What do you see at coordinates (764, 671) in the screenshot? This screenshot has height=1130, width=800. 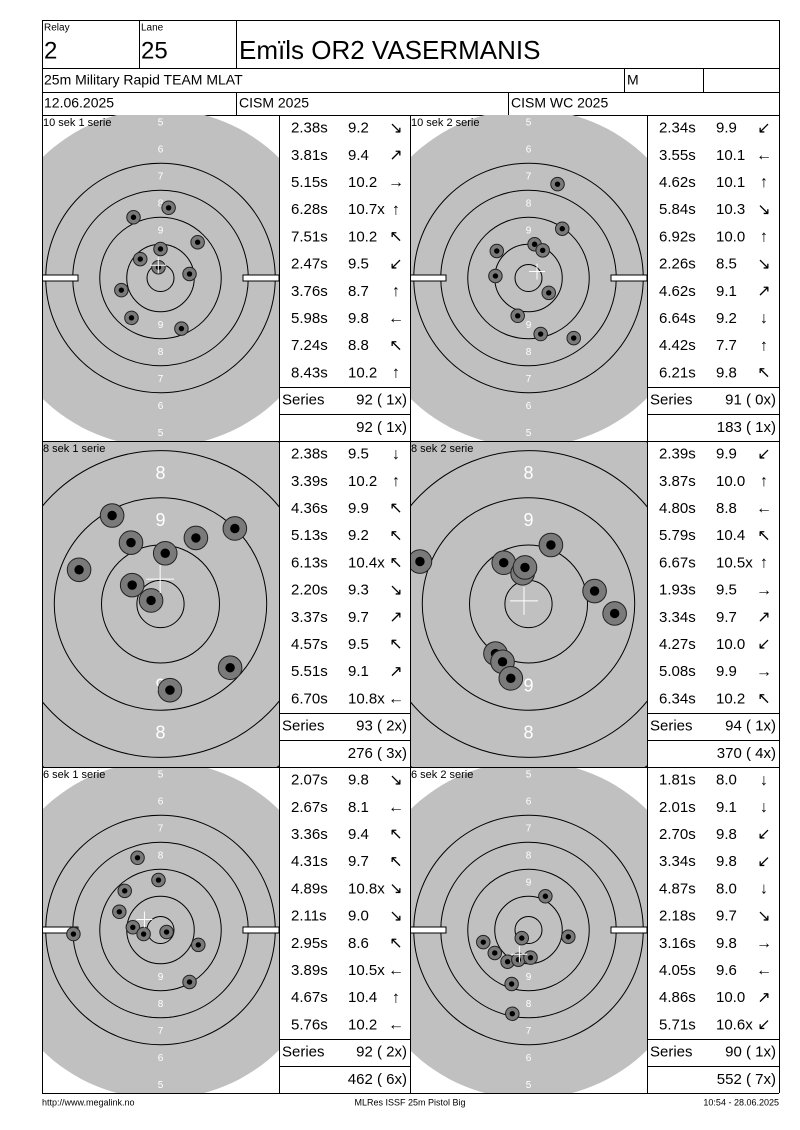 I see `shot-direction: →` at bounding box center [764, 671].